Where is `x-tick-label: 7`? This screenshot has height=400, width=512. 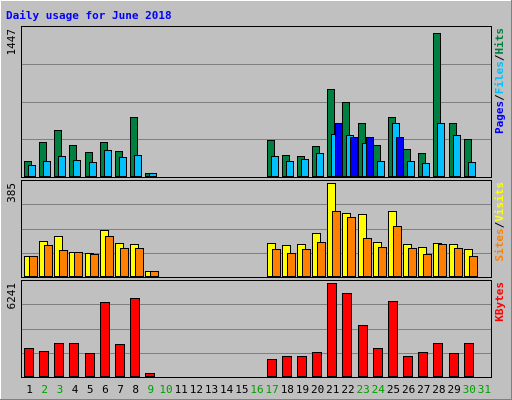 x-tick-label: 7 is located at coordinates (120, 389).